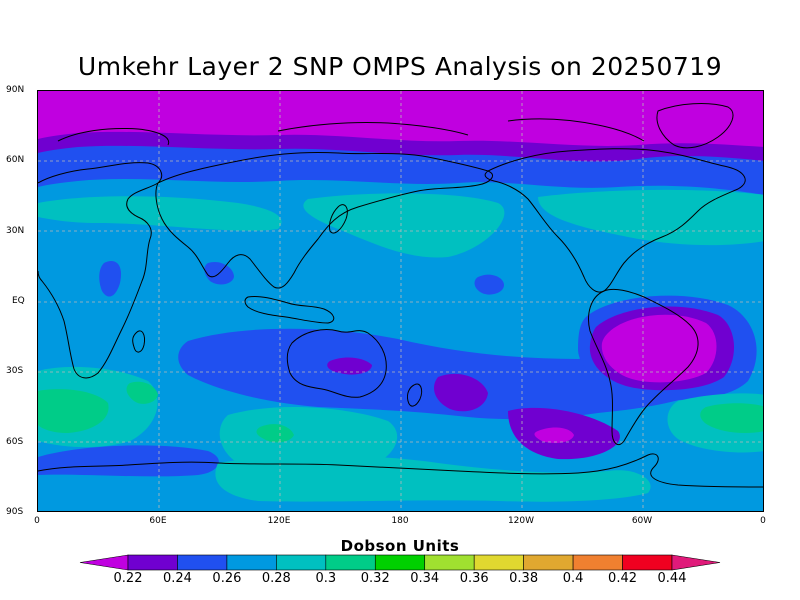  I want to click on coastline-antarctica, so click(400, 470).